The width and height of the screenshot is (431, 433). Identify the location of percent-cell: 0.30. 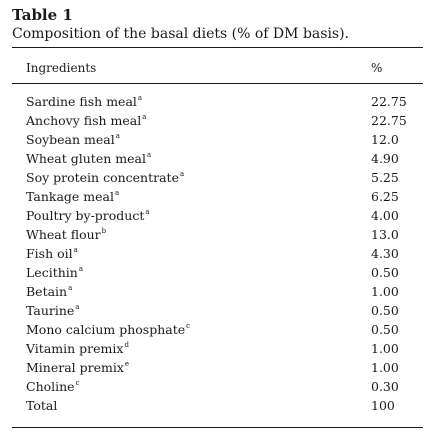
(385, 386).